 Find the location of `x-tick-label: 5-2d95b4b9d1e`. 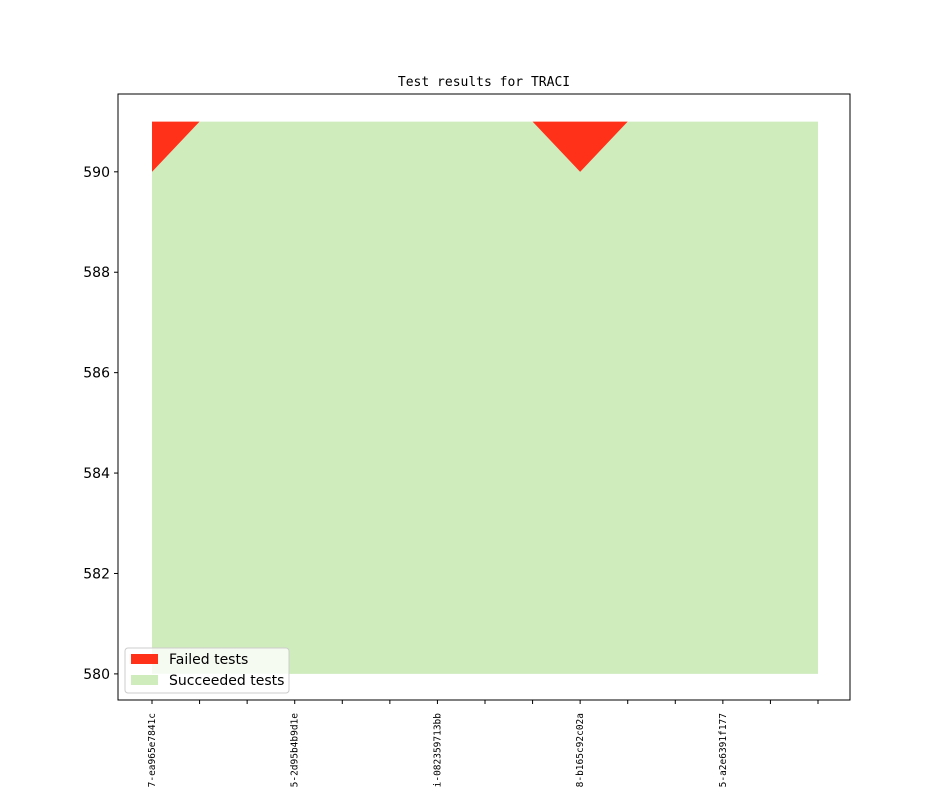

x-tick-label: 5-2d95b4b9d1e is located at coordinates (295, 750).